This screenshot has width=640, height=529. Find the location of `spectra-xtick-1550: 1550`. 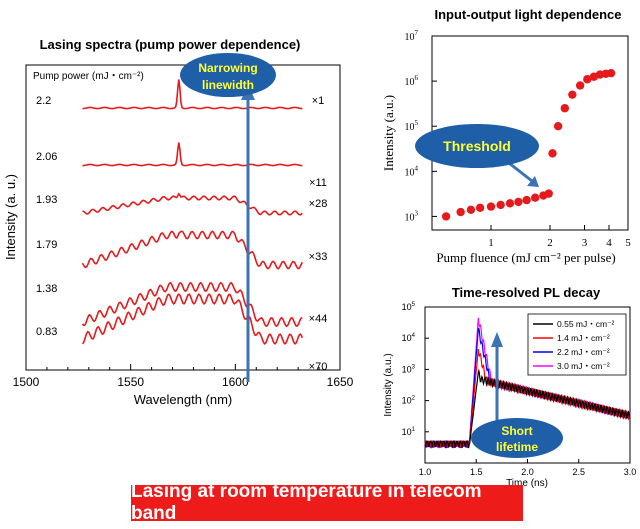

spectra-xtick-1550: 1550 is located at coordinates (130, 382).